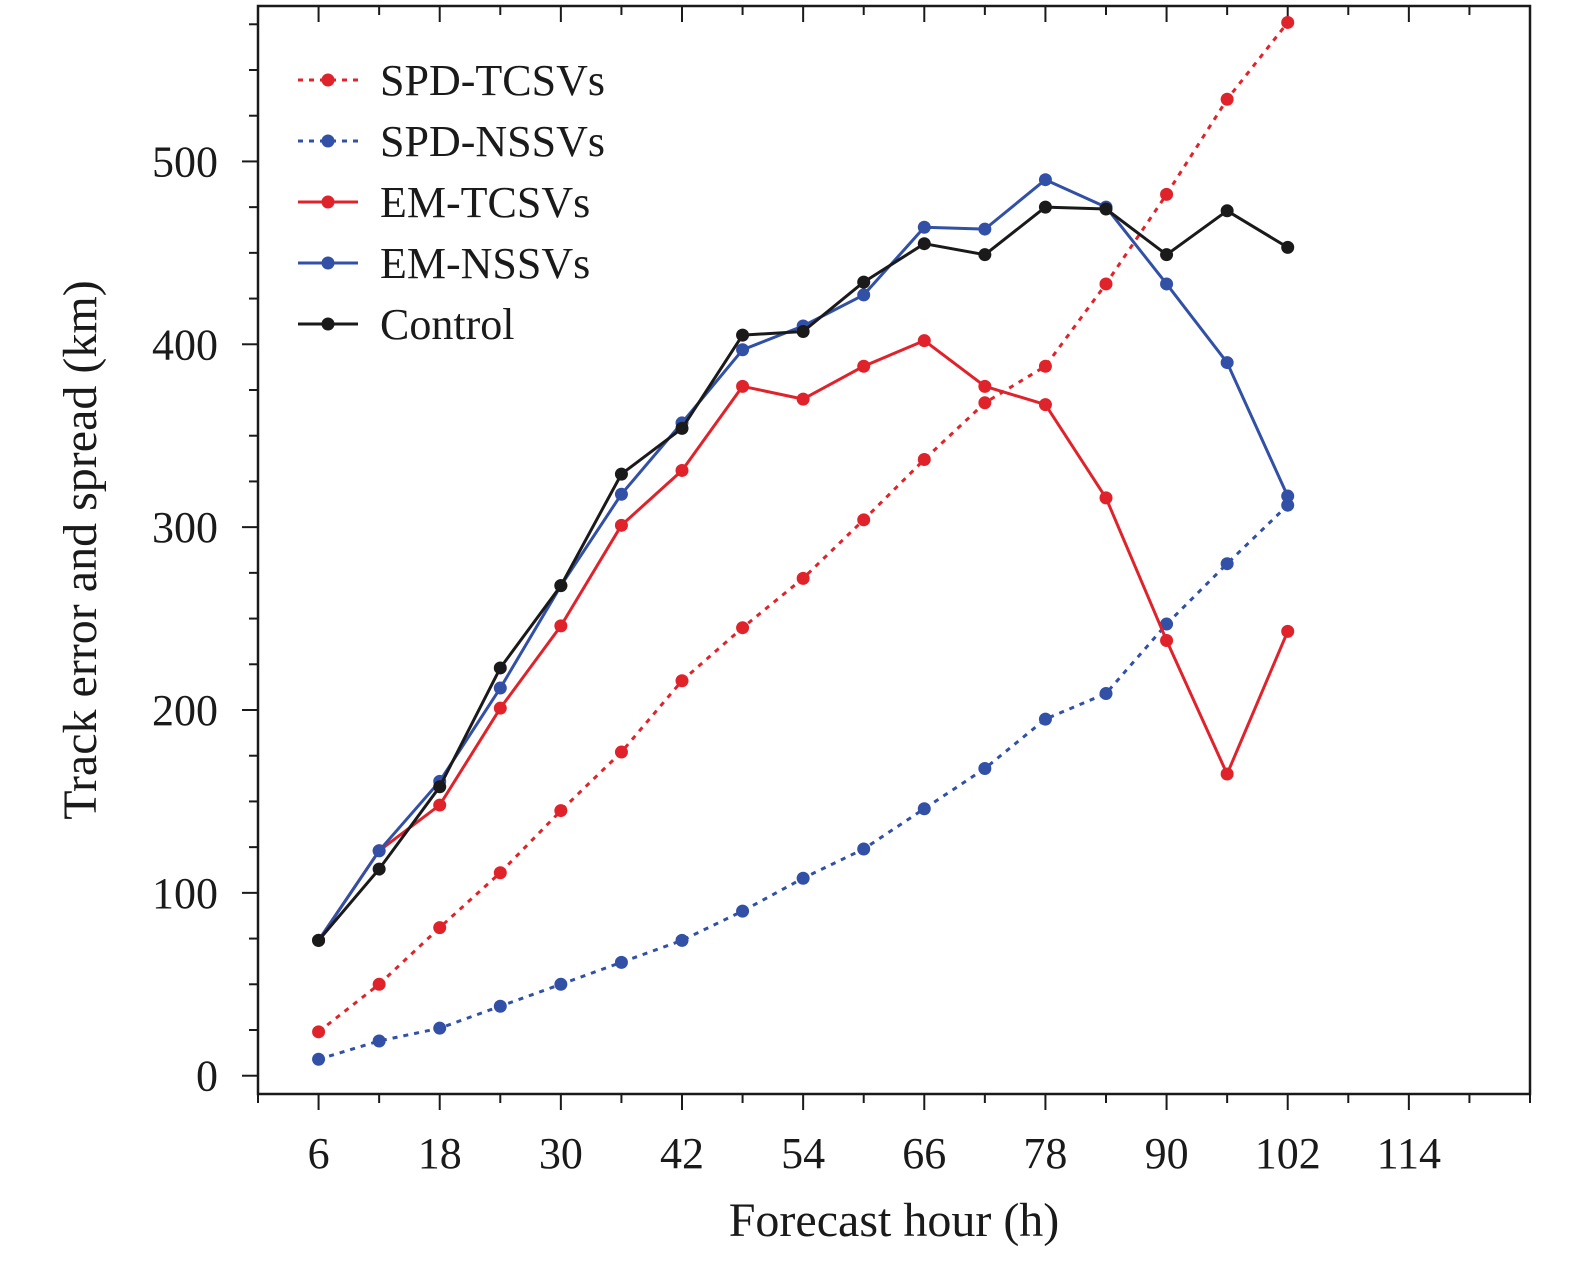 This screenshot has width=1575, height=1263. What do you see at coordinates (319, 1153) in the screenshot?
I see `x-tick-label: 6` at bounding box center [319, 1153].